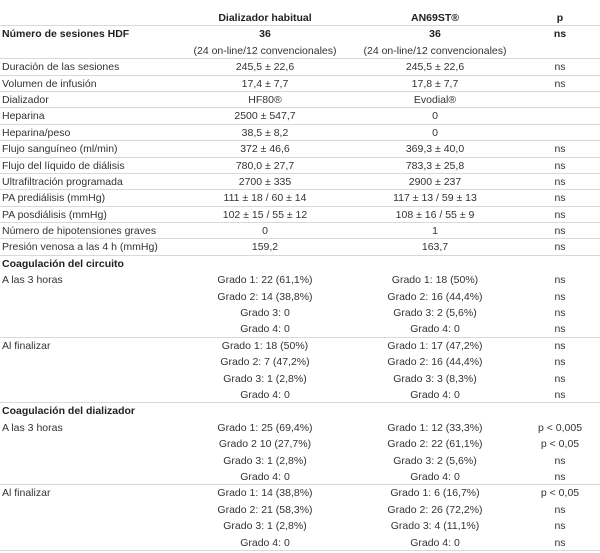 The height and width of the screenshot is (553, 600). What do you see at coordinates (265, 509) in the screenshot?
I see `table-cell: Grado 2: 21 (58,3%)` at bounding box center [265, 509].